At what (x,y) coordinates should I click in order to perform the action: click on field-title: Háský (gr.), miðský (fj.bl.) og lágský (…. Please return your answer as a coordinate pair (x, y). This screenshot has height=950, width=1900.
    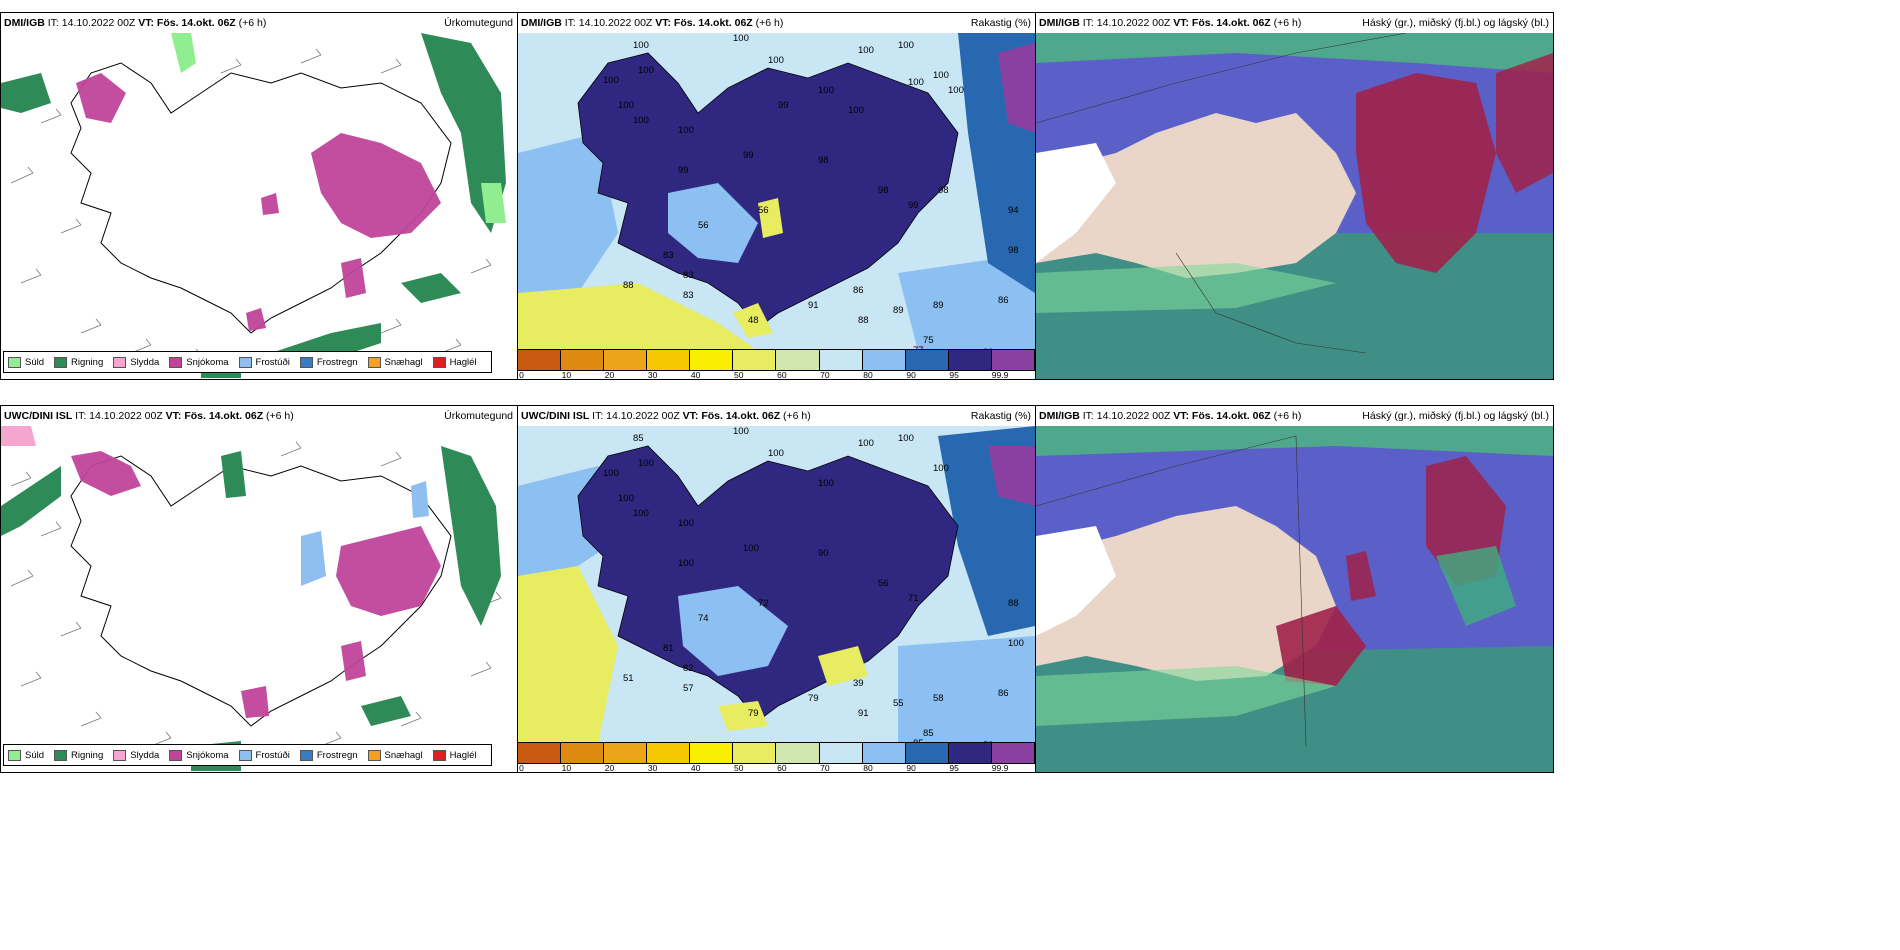
    Looking at the image, I should click on (1455, 23).